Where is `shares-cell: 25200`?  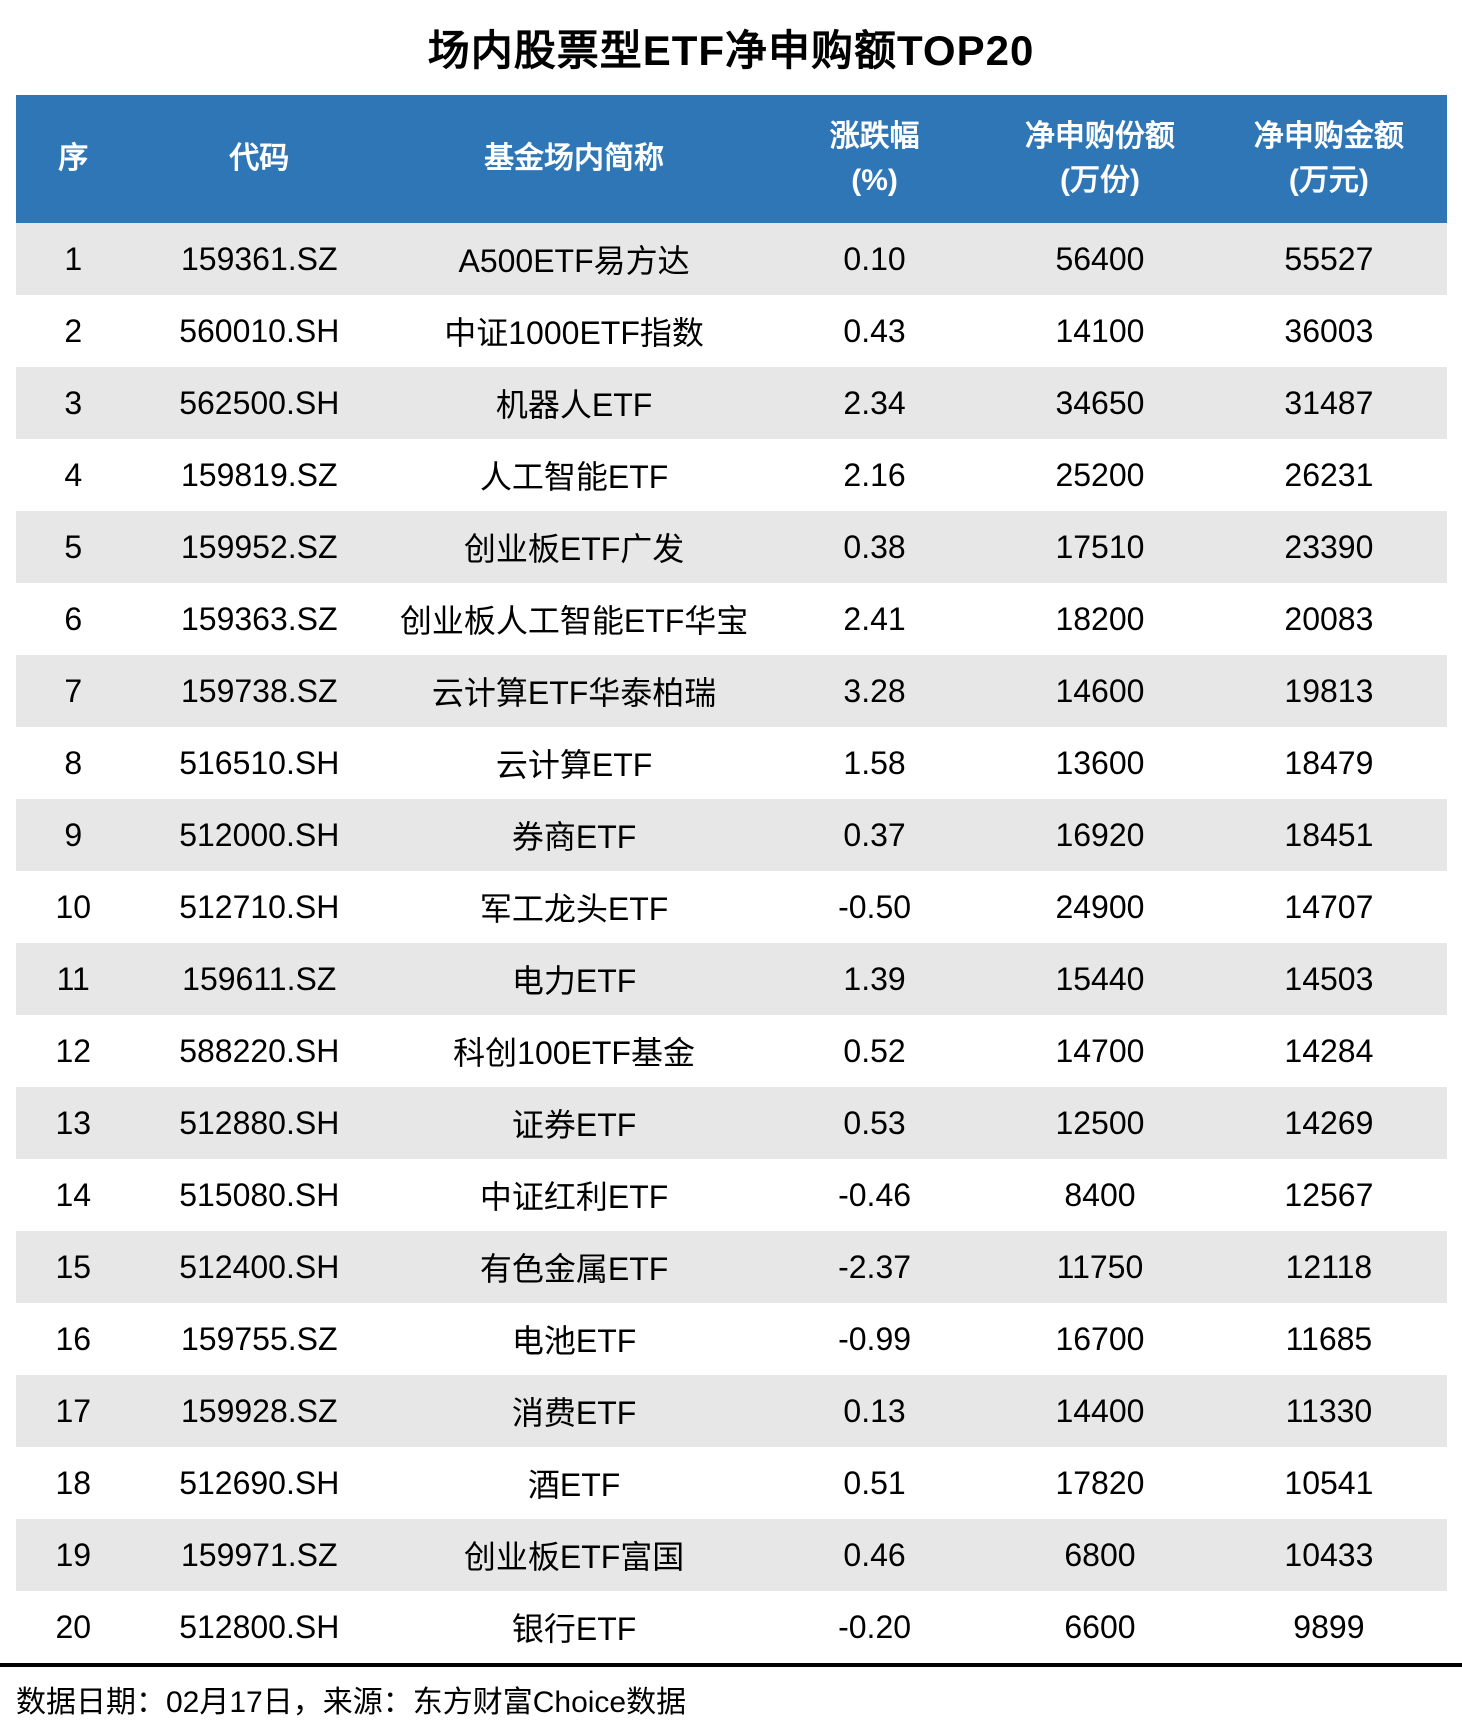 shares-cell: 25200 is located at coordinates (1100, 474).